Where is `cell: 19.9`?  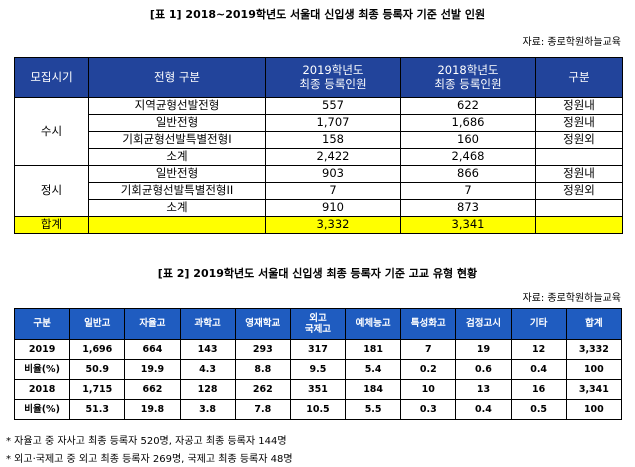
cell: 19.9 is located at coordinates (152, 369).